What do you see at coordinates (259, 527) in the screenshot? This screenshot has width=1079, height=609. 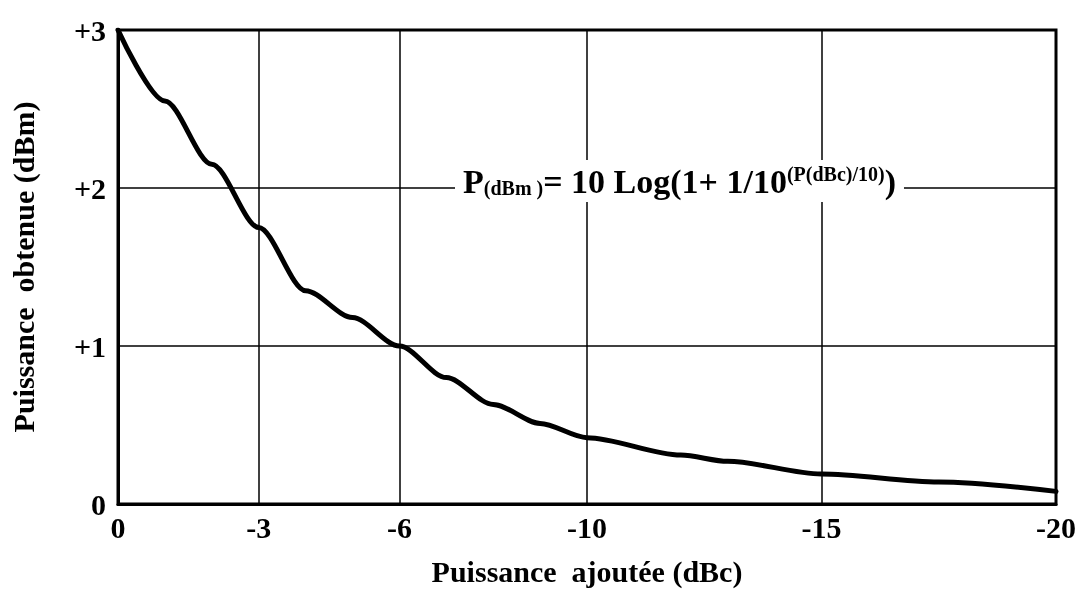 I see `x-tick-label: -3` at bounding box center [259, 527].